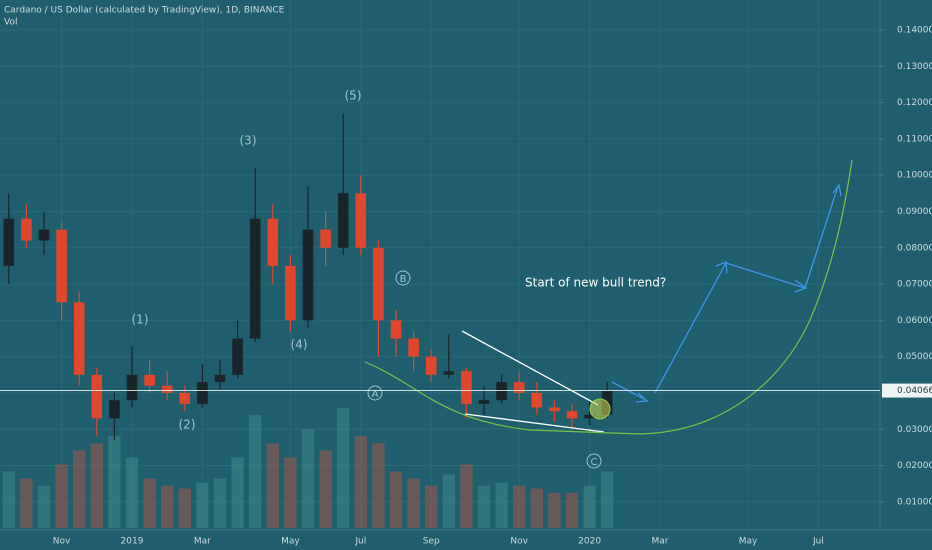  I want to click on wave-label: B, so click(403, 279).